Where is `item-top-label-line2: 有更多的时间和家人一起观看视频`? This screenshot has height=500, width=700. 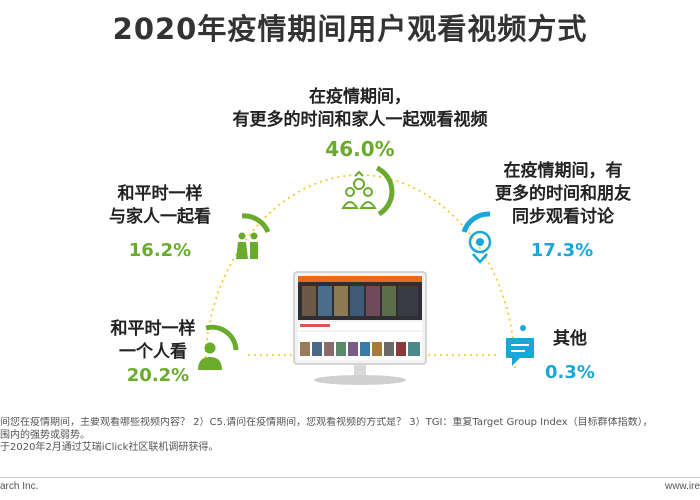
item-top-label-line2: 有更多的时间和家人一起观看视频 is located at coordinates (360, 120).